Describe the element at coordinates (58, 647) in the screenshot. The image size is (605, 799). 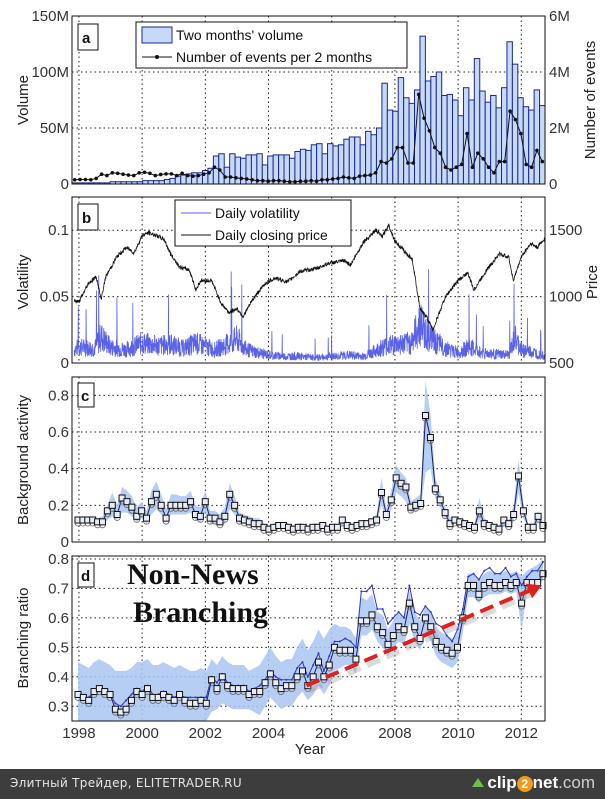
I see `panel-d-y-tick-label: 0.5` at that location.